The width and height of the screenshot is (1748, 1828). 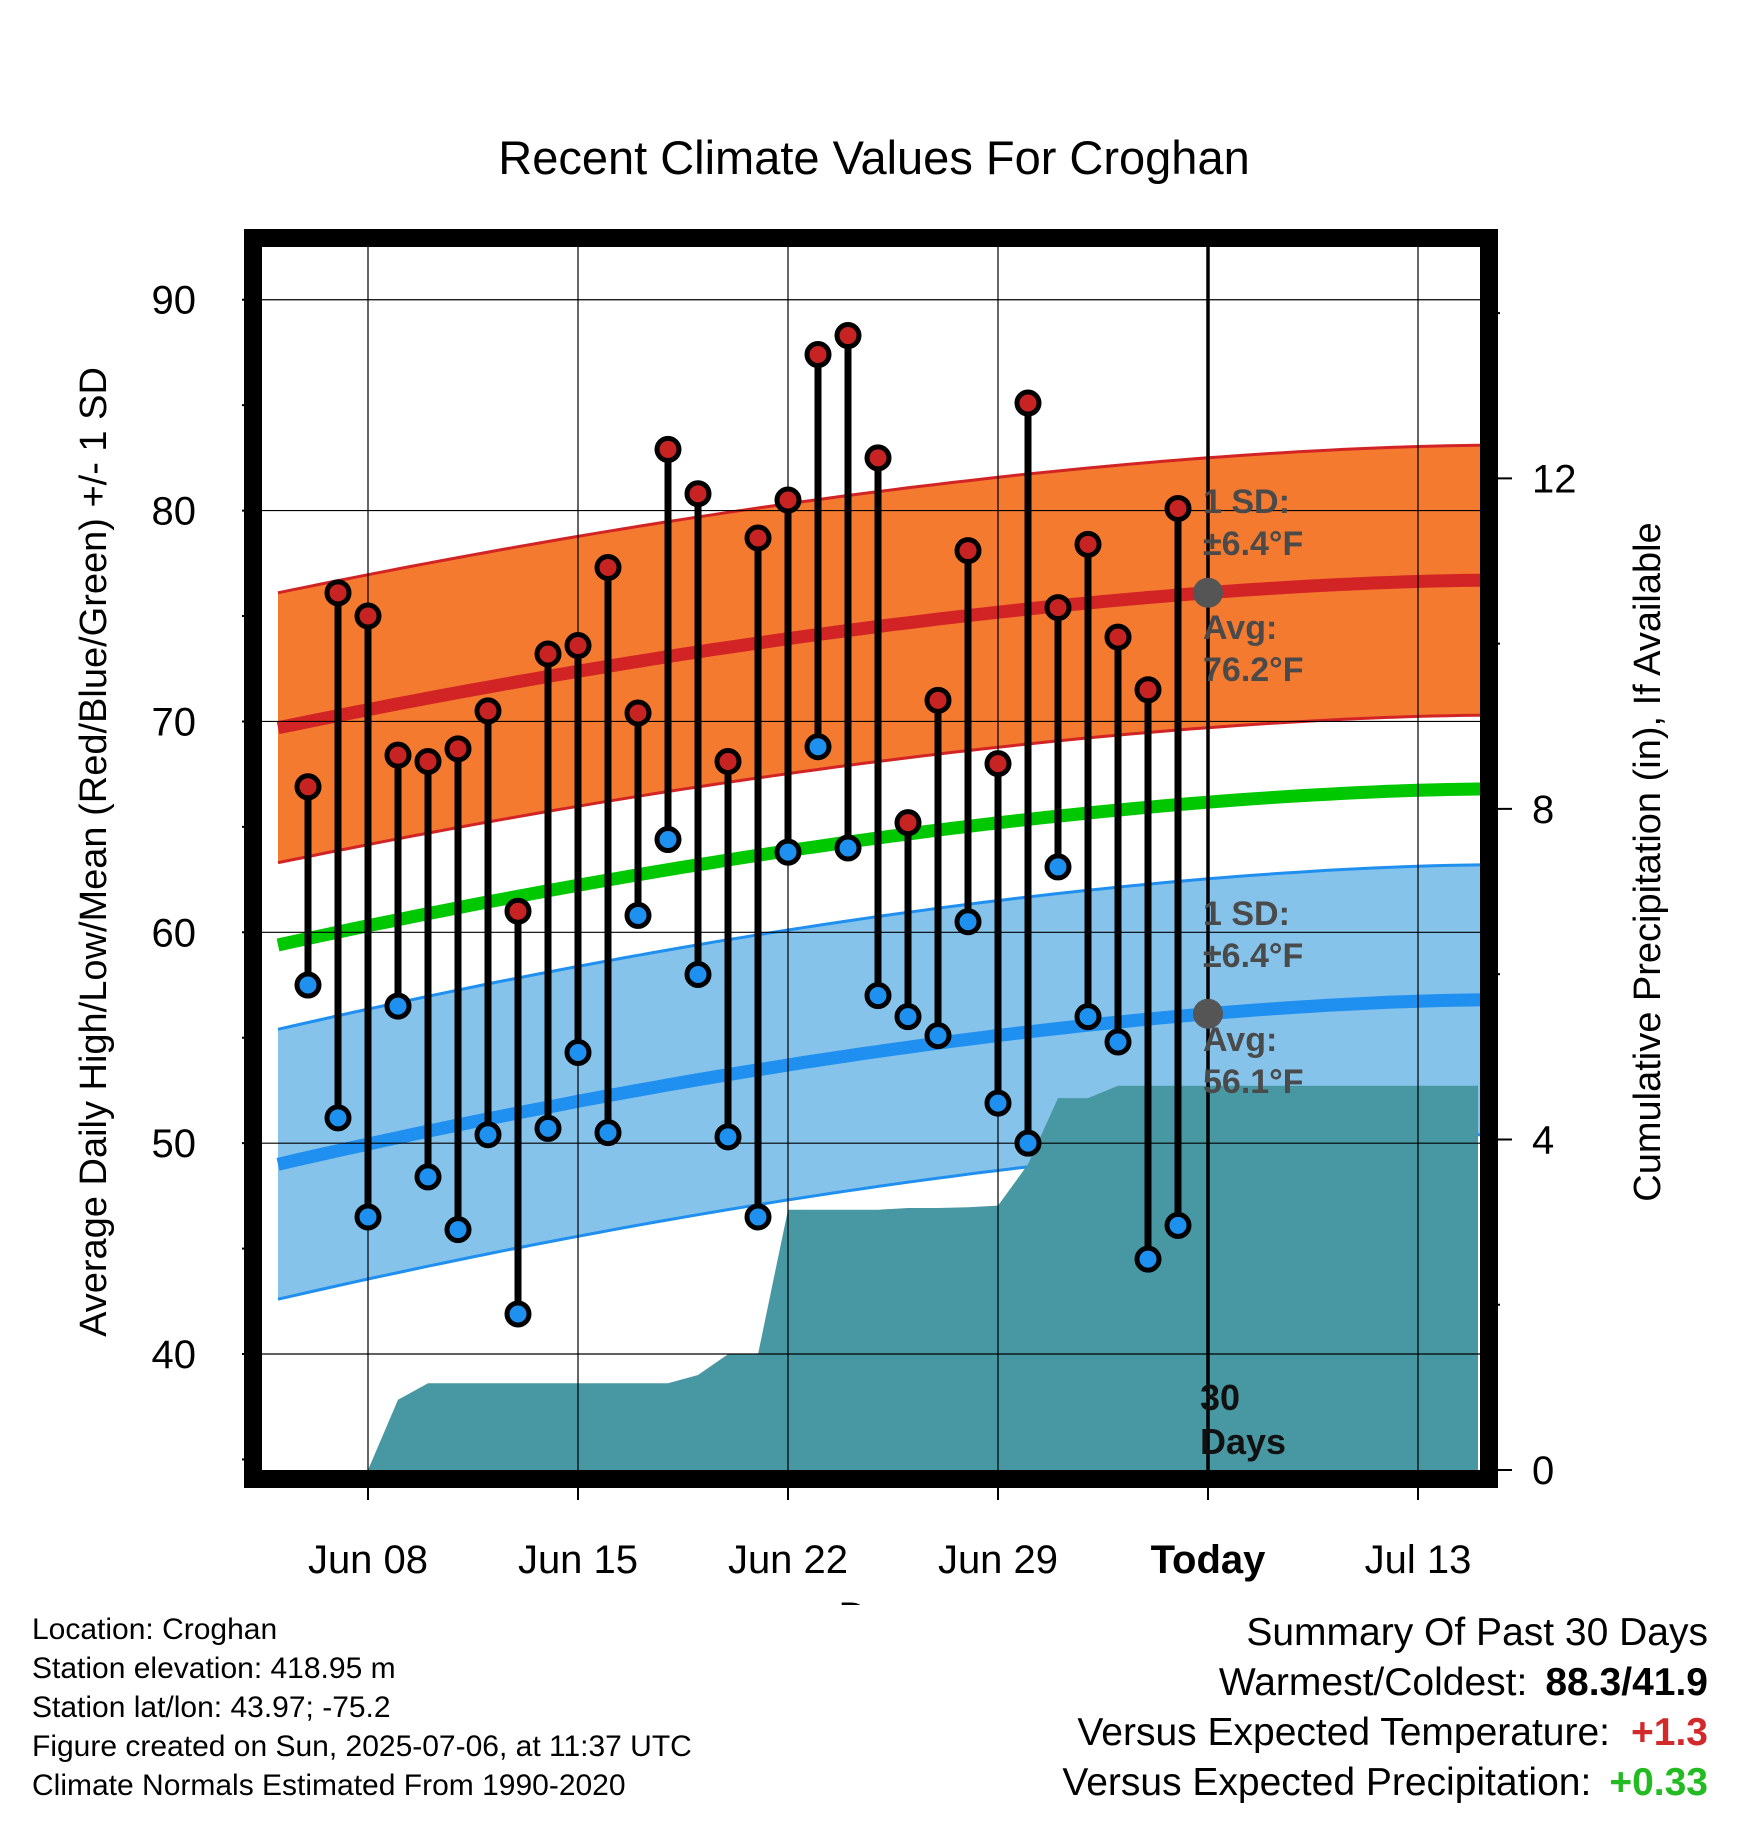 I want to click on location-text: Location: Croghan, so click(x=155, y=1629).